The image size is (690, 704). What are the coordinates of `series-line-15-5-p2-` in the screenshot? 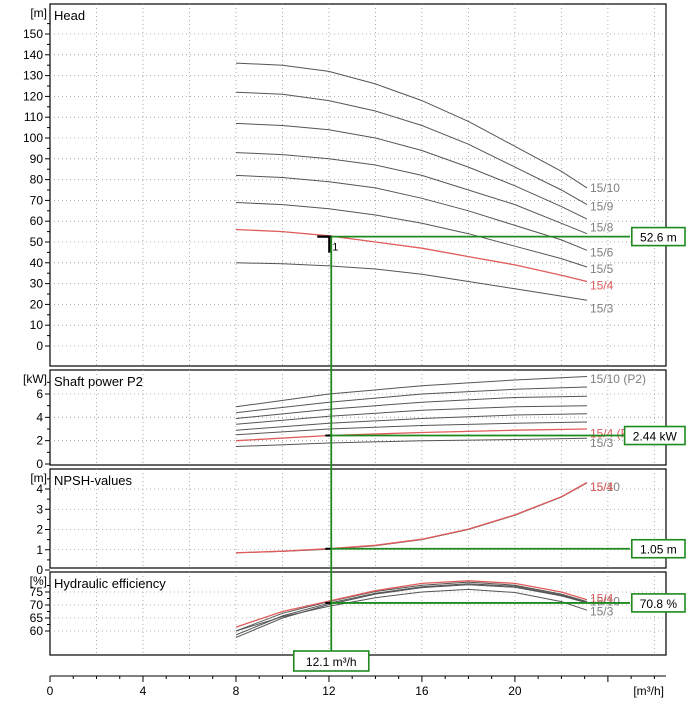 It's located at (411, 428).